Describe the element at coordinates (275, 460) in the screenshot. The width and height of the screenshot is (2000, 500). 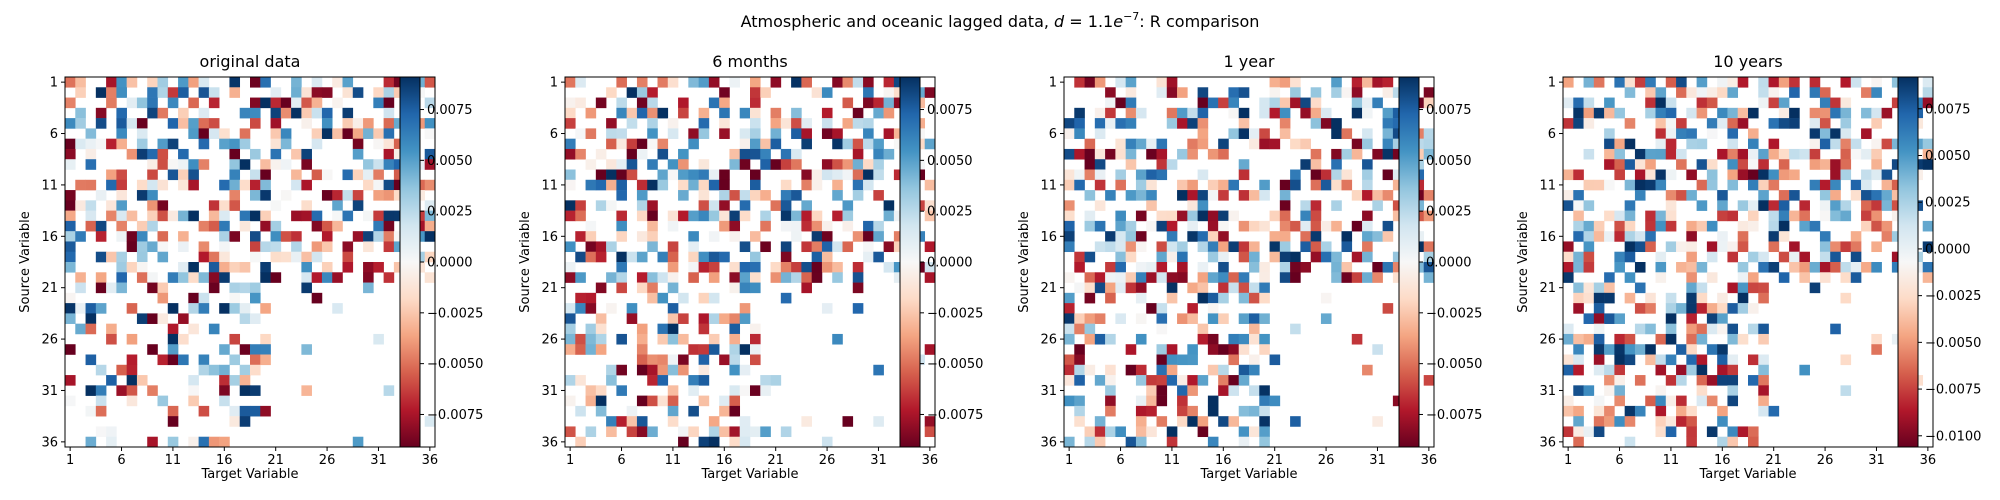
I see `x-tick-label: 21` at that location.